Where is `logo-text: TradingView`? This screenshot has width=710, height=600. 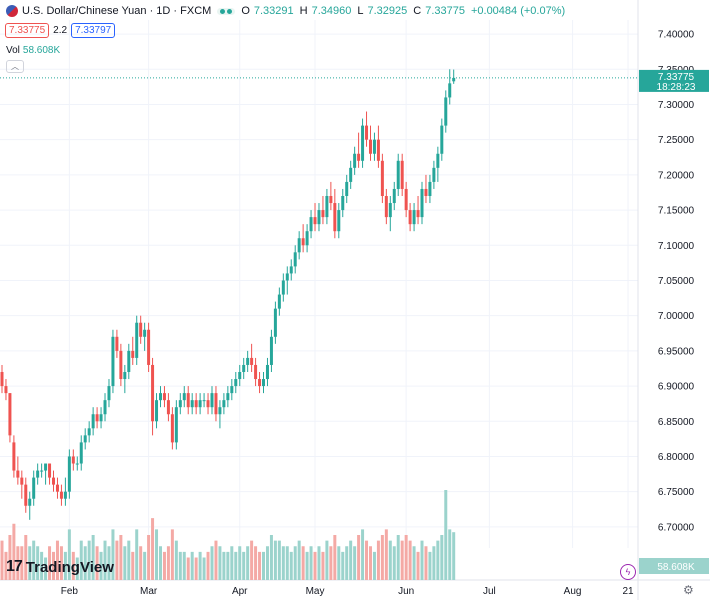 logo-text: TradingView is located at coordinates (69, 567).